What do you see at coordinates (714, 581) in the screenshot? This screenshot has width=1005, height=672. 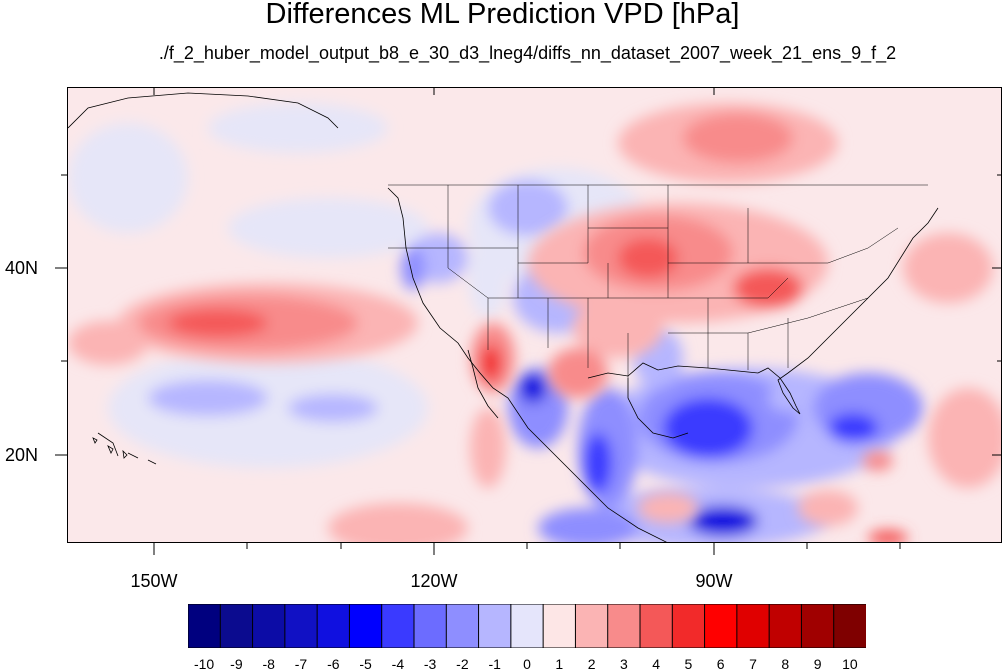 I see `lon-label-90w: 90W` at bounding box center [714, 581].